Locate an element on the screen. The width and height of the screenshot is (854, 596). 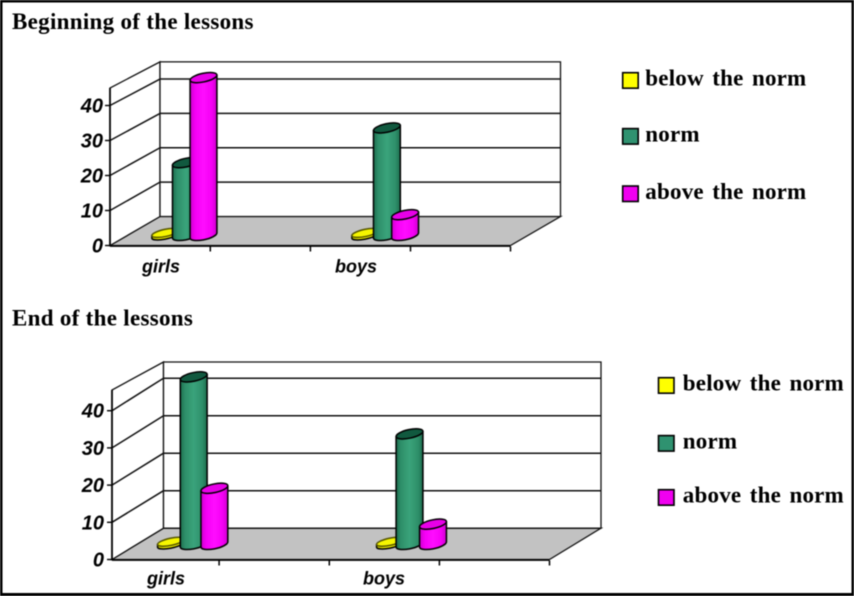
svg-text: Beginning of the lessons is located at coordinates (133, 21).